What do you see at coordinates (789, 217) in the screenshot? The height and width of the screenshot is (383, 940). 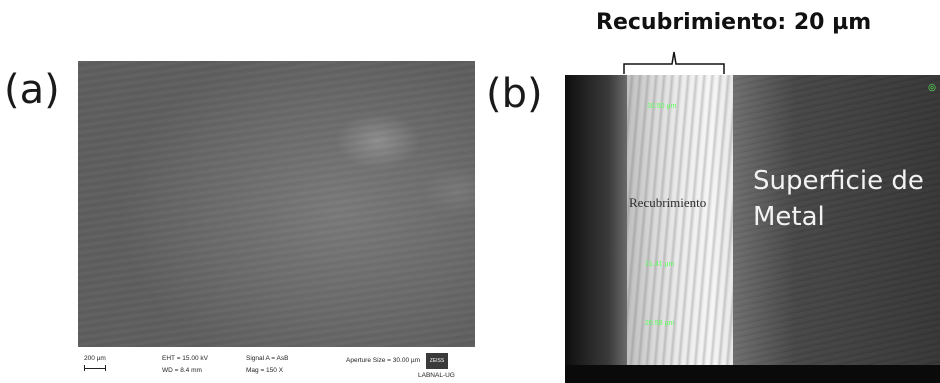 I see `metal-label-line2: Metal` at bounding box center [789, 217].